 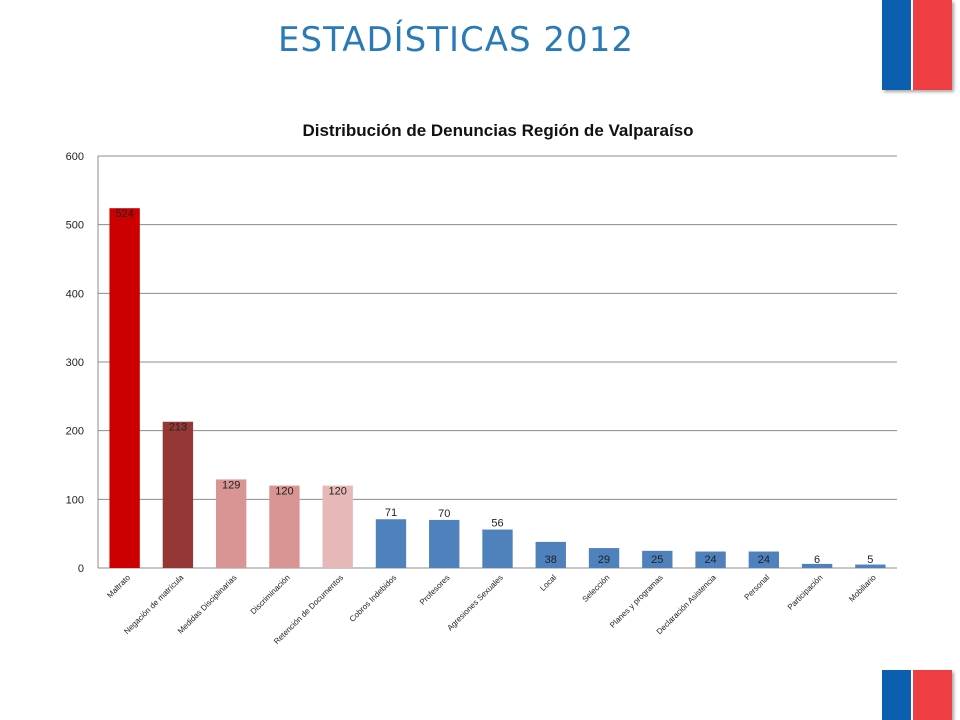 I want to click on x-category-label: Agresiones Sexuales, so click(x=475, y=603).